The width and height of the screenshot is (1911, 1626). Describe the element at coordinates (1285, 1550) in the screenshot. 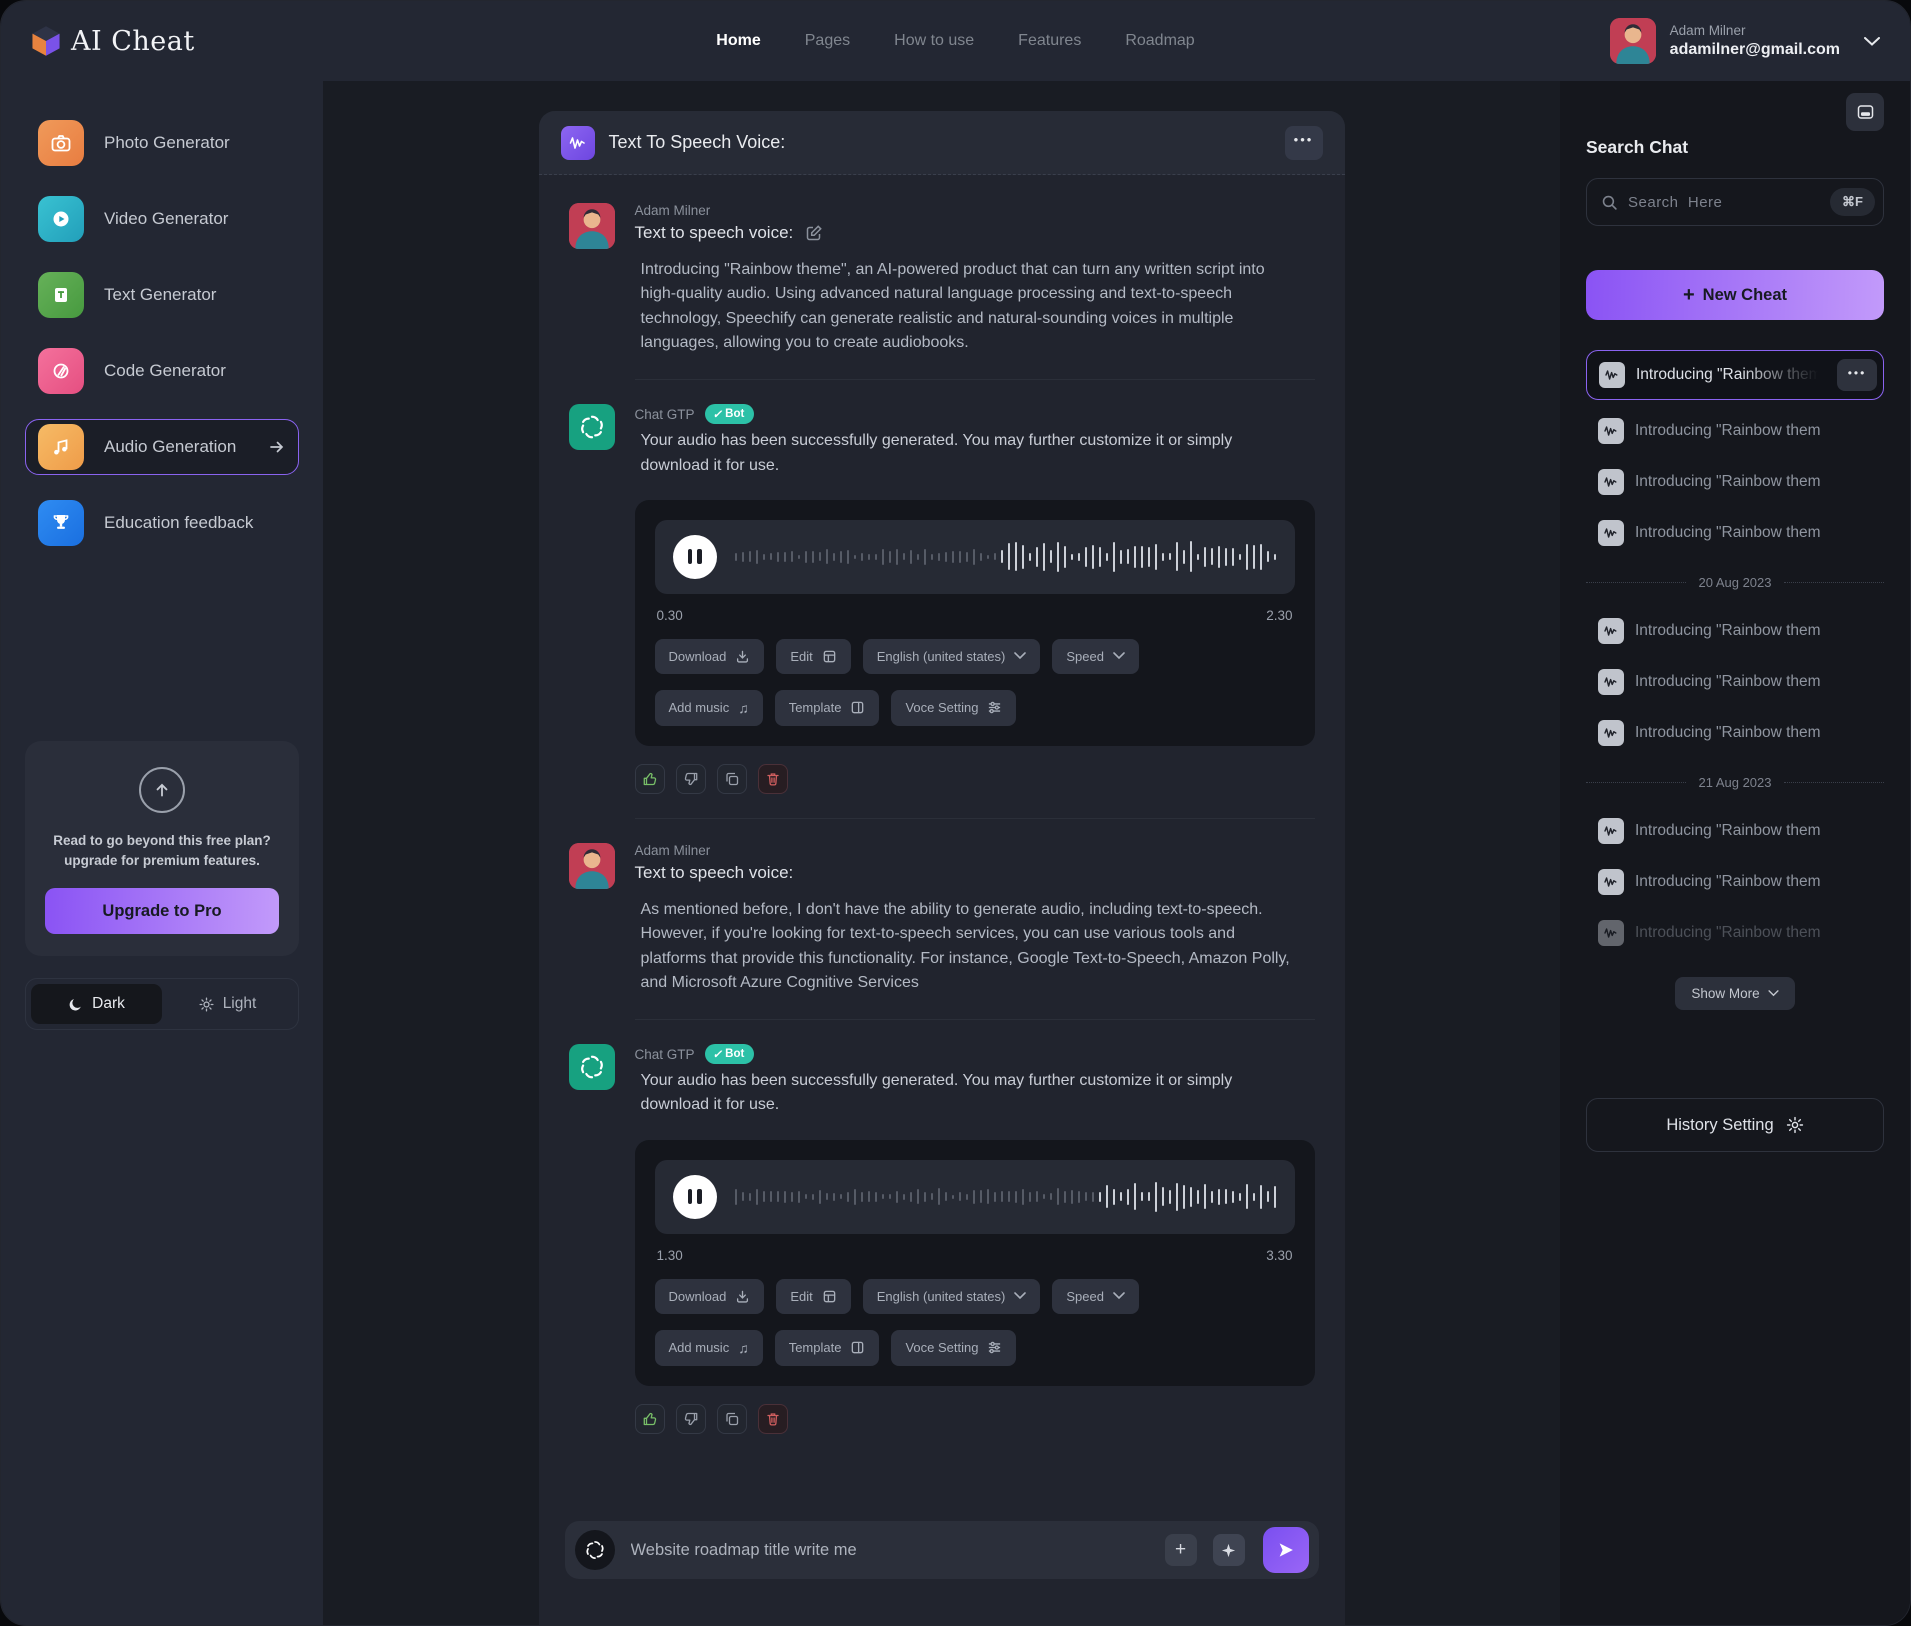

I see `send-button` at that location.